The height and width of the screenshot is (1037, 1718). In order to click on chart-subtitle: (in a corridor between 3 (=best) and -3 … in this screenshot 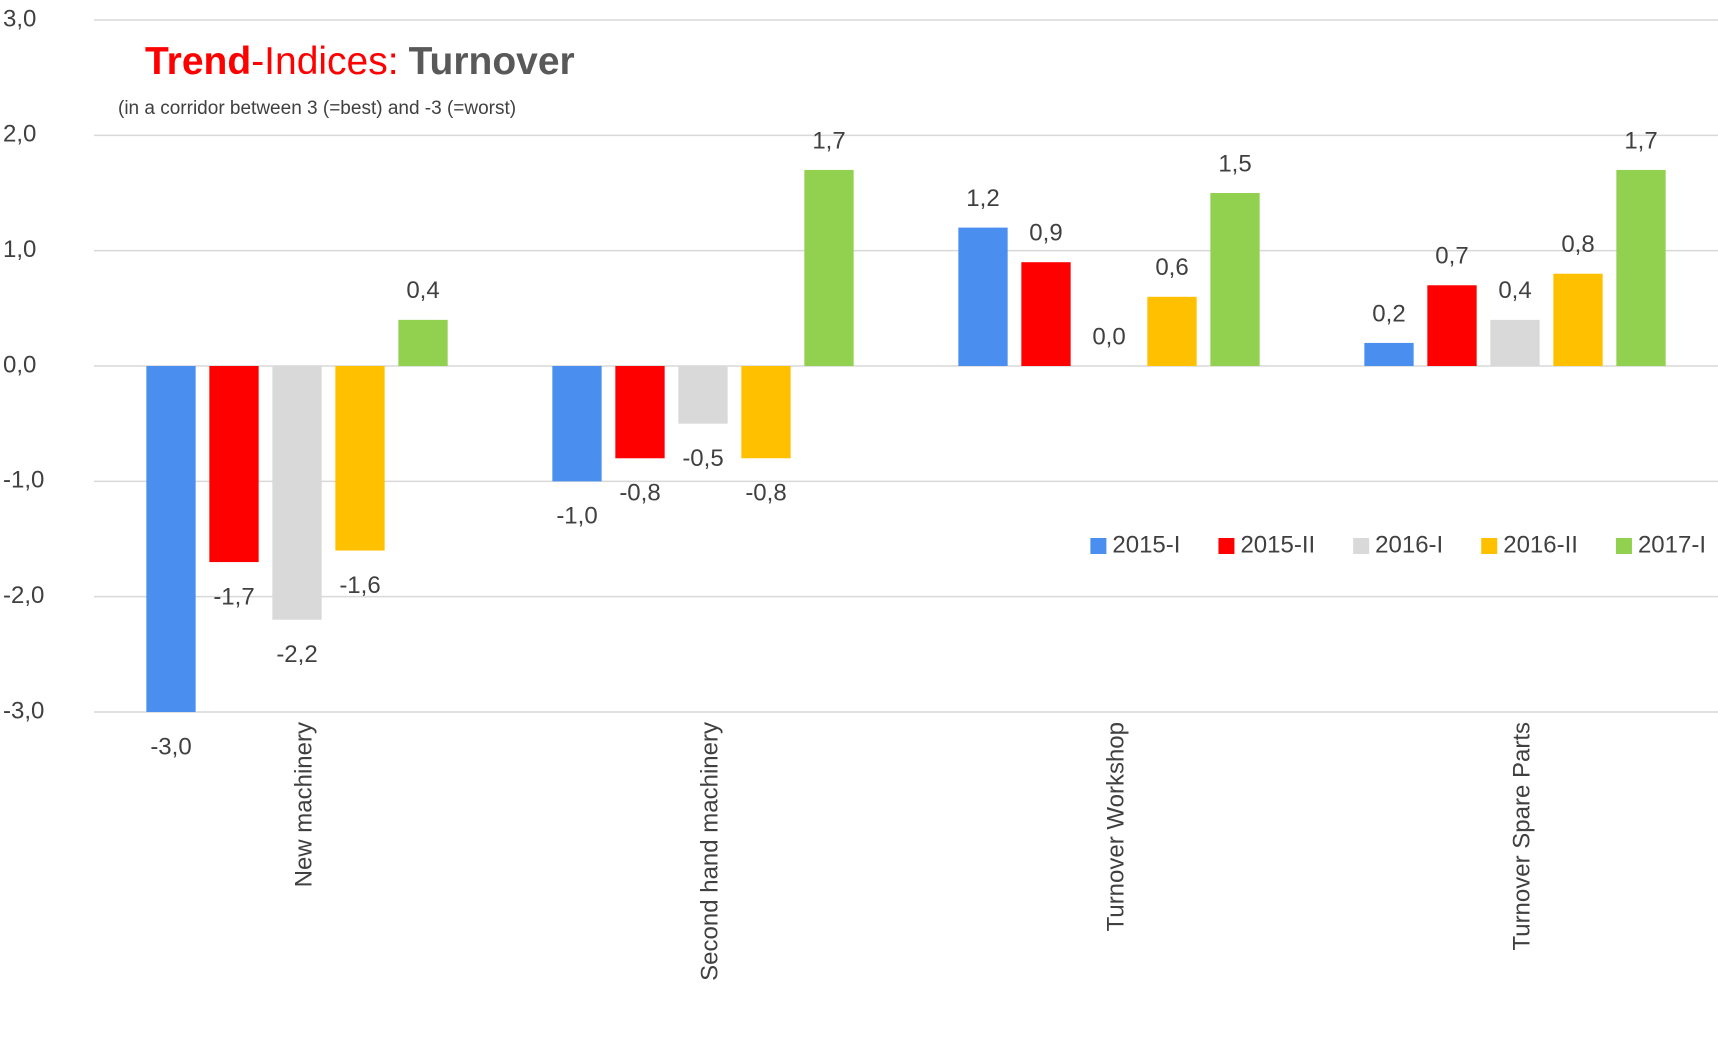, I will do `click(317, 108)`.